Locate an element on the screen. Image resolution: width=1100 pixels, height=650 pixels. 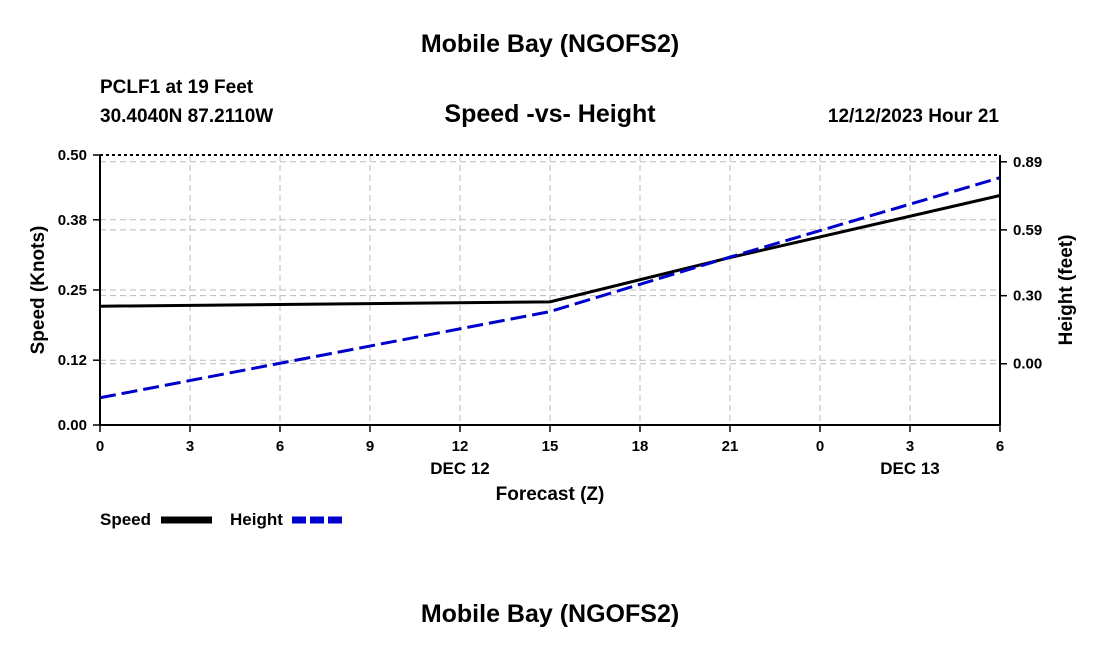
y2-tick-label: 0.89 is located at coordinates (1027, 162).